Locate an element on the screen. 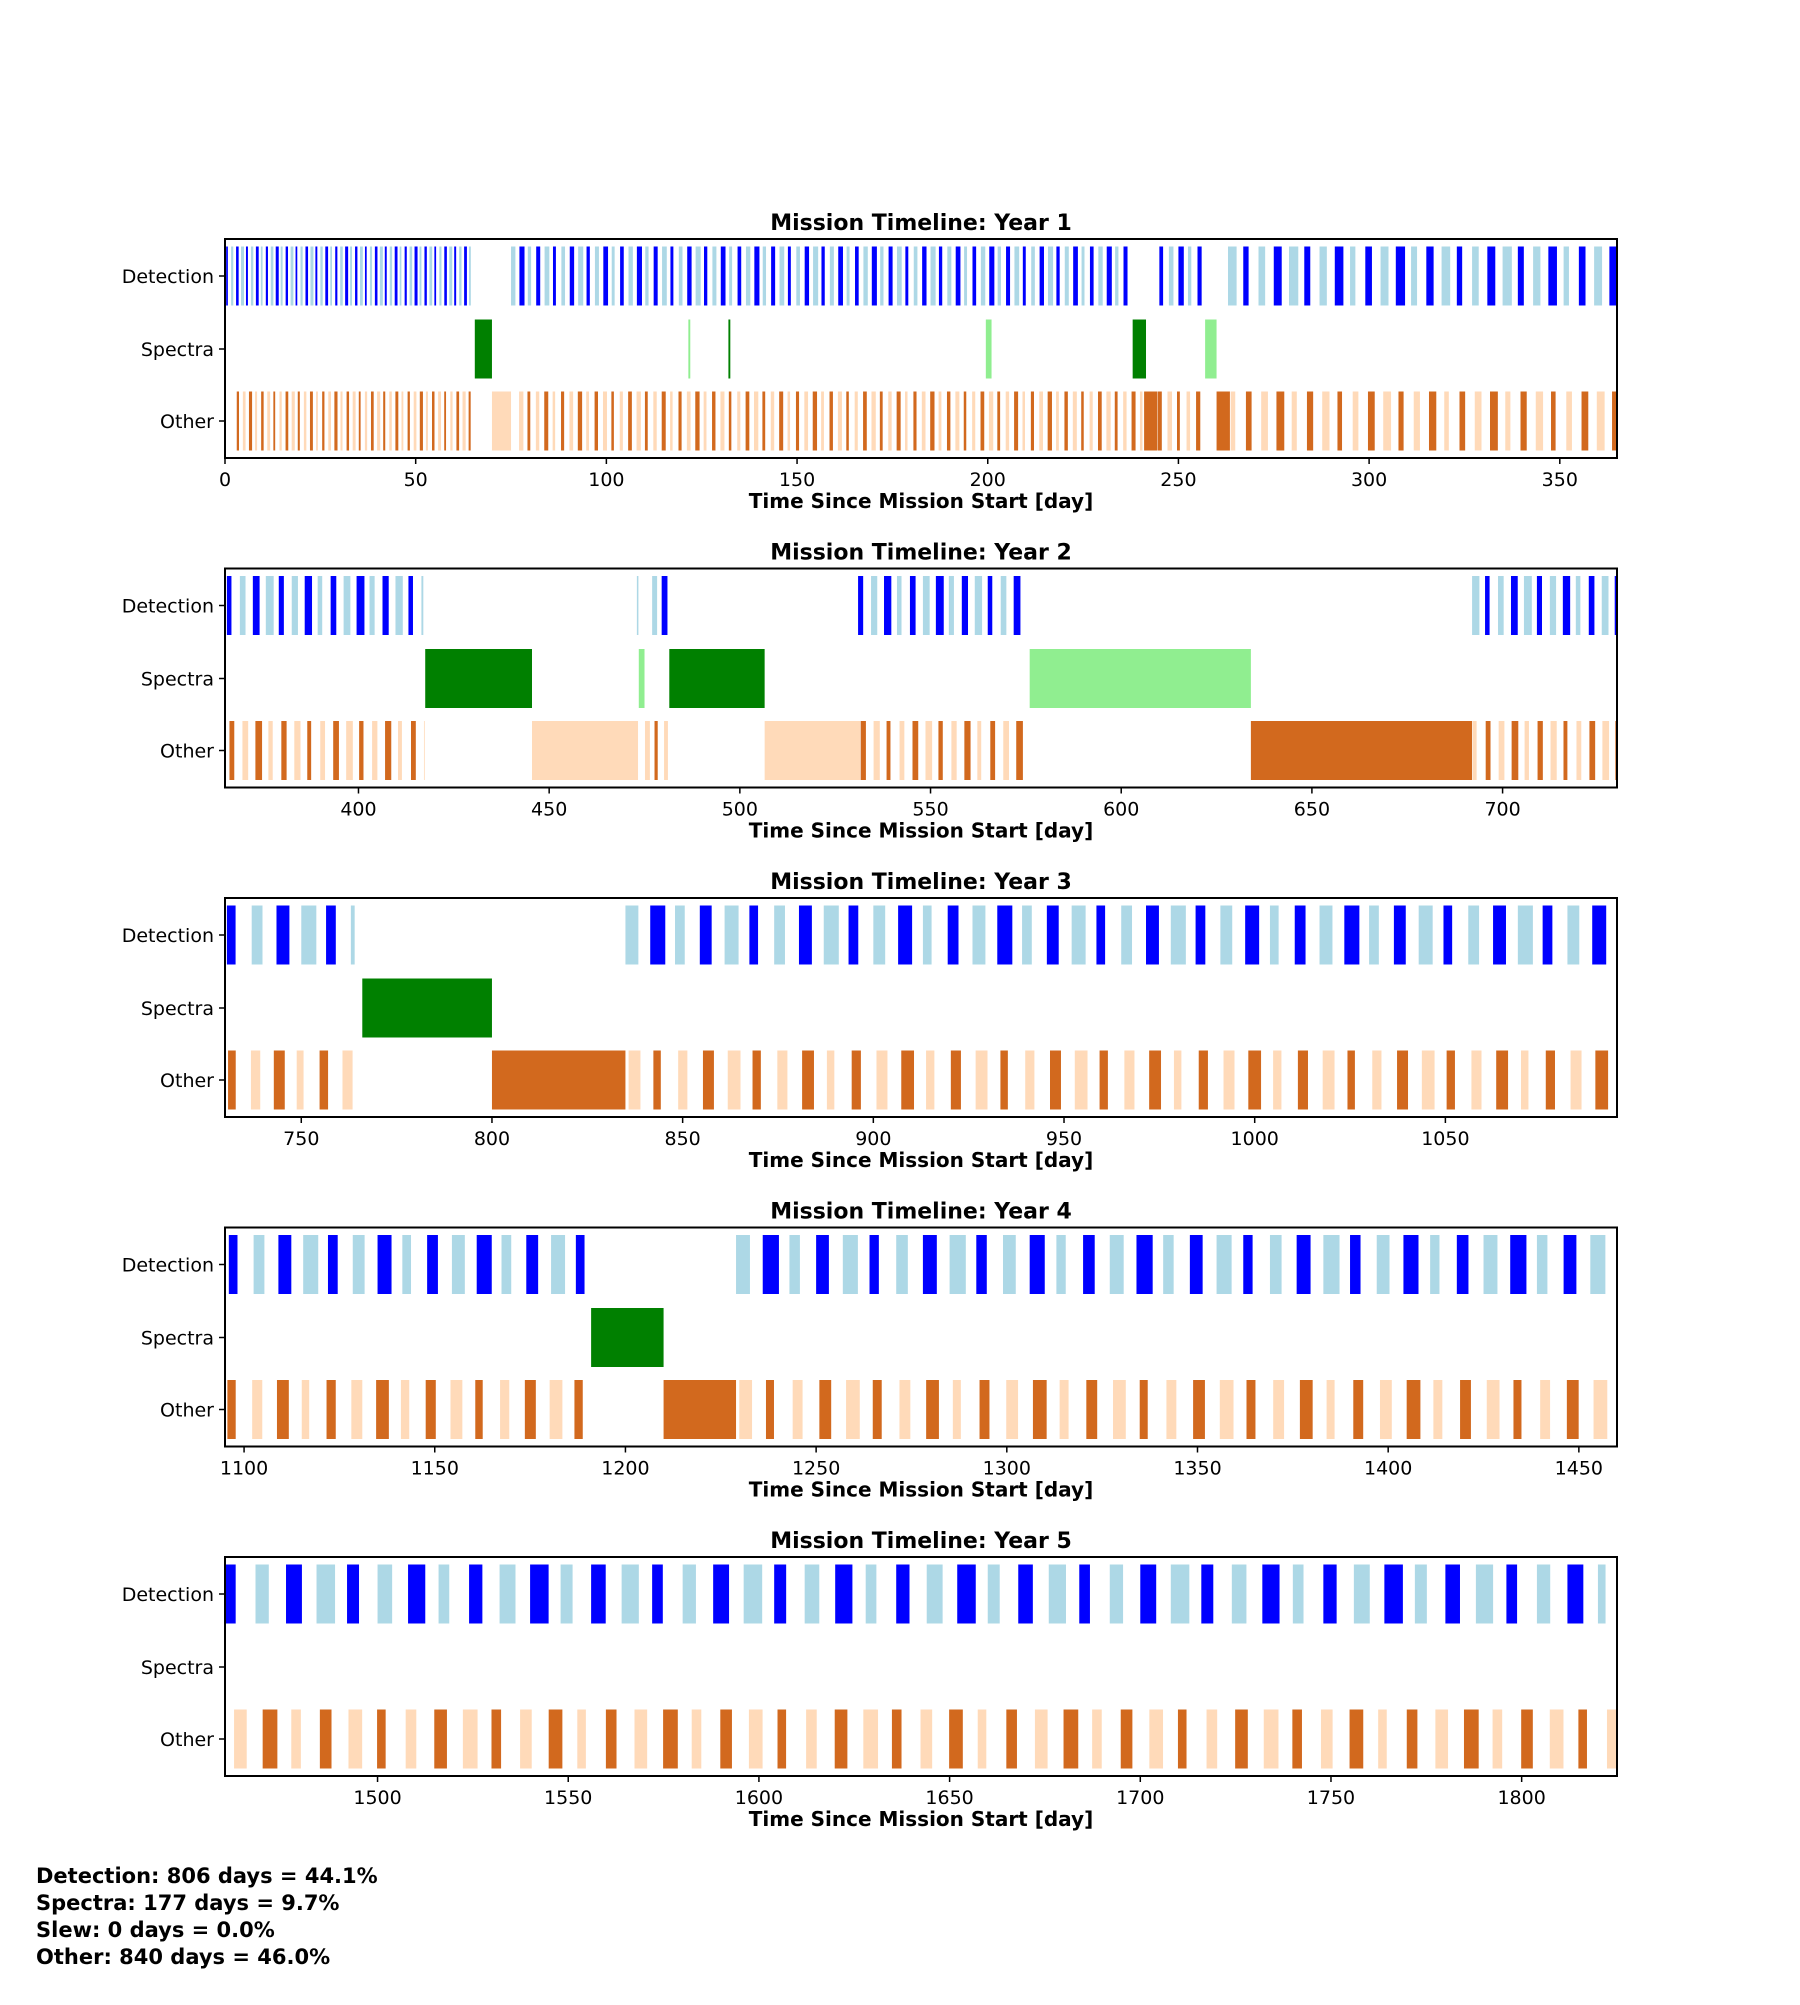 The width and height of the screenshot is (1800, 2005). x-tick-label: 1350 is located at coordinates (1197, 1469).